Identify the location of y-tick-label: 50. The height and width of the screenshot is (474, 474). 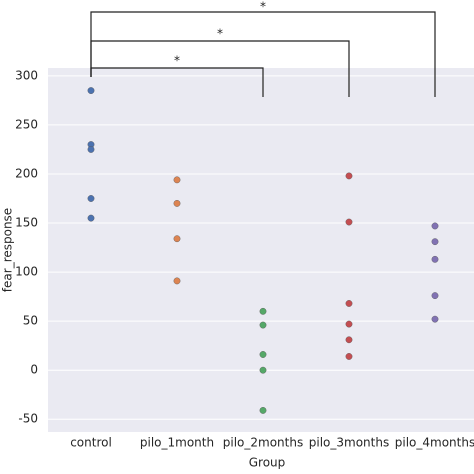
(30, 321).